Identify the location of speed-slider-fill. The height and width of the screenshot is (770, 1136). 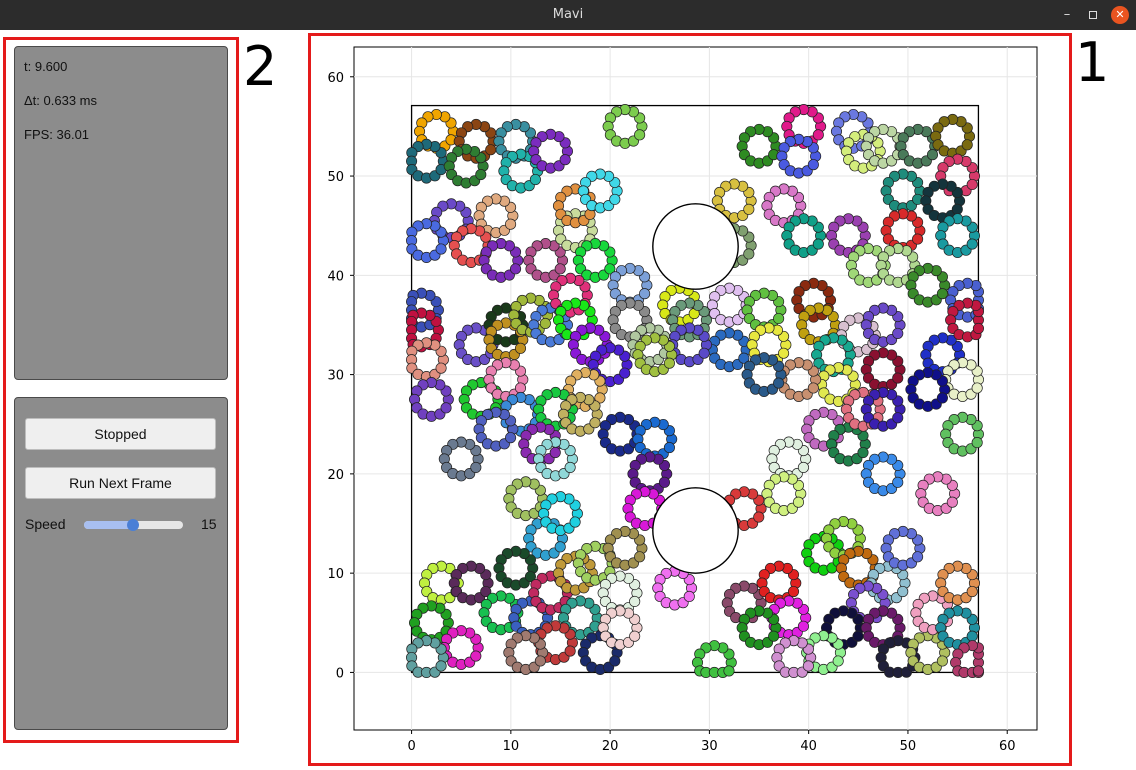
(108, 525).